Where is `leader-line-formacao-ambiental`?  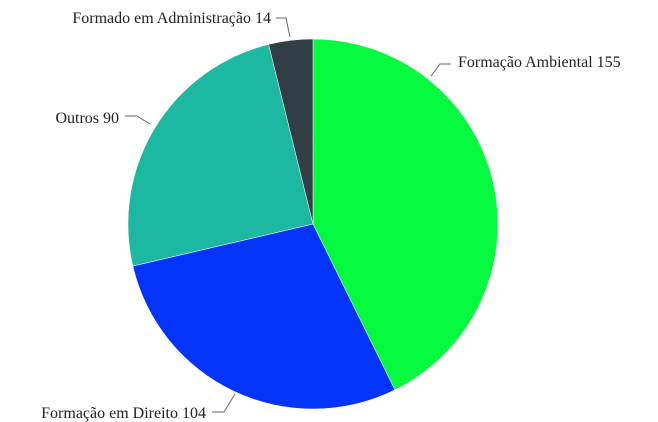 leader-line-formacao-ambiental is located at coordinates (440, 70).